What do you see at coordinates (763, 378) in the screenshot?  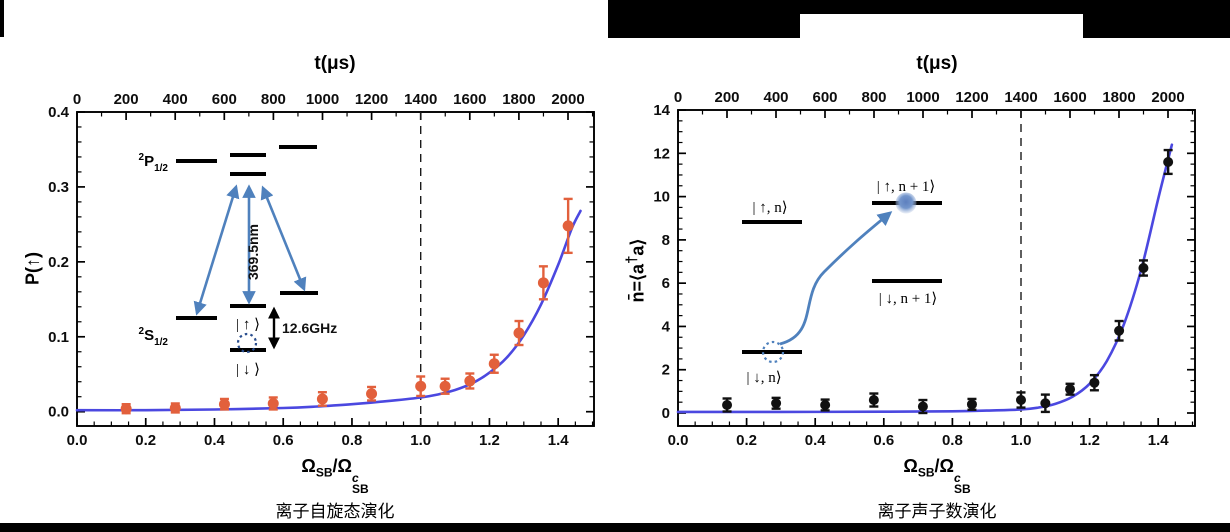 I see `down-n-label: | ↓, n⟩` at bounding box center [763, 378].